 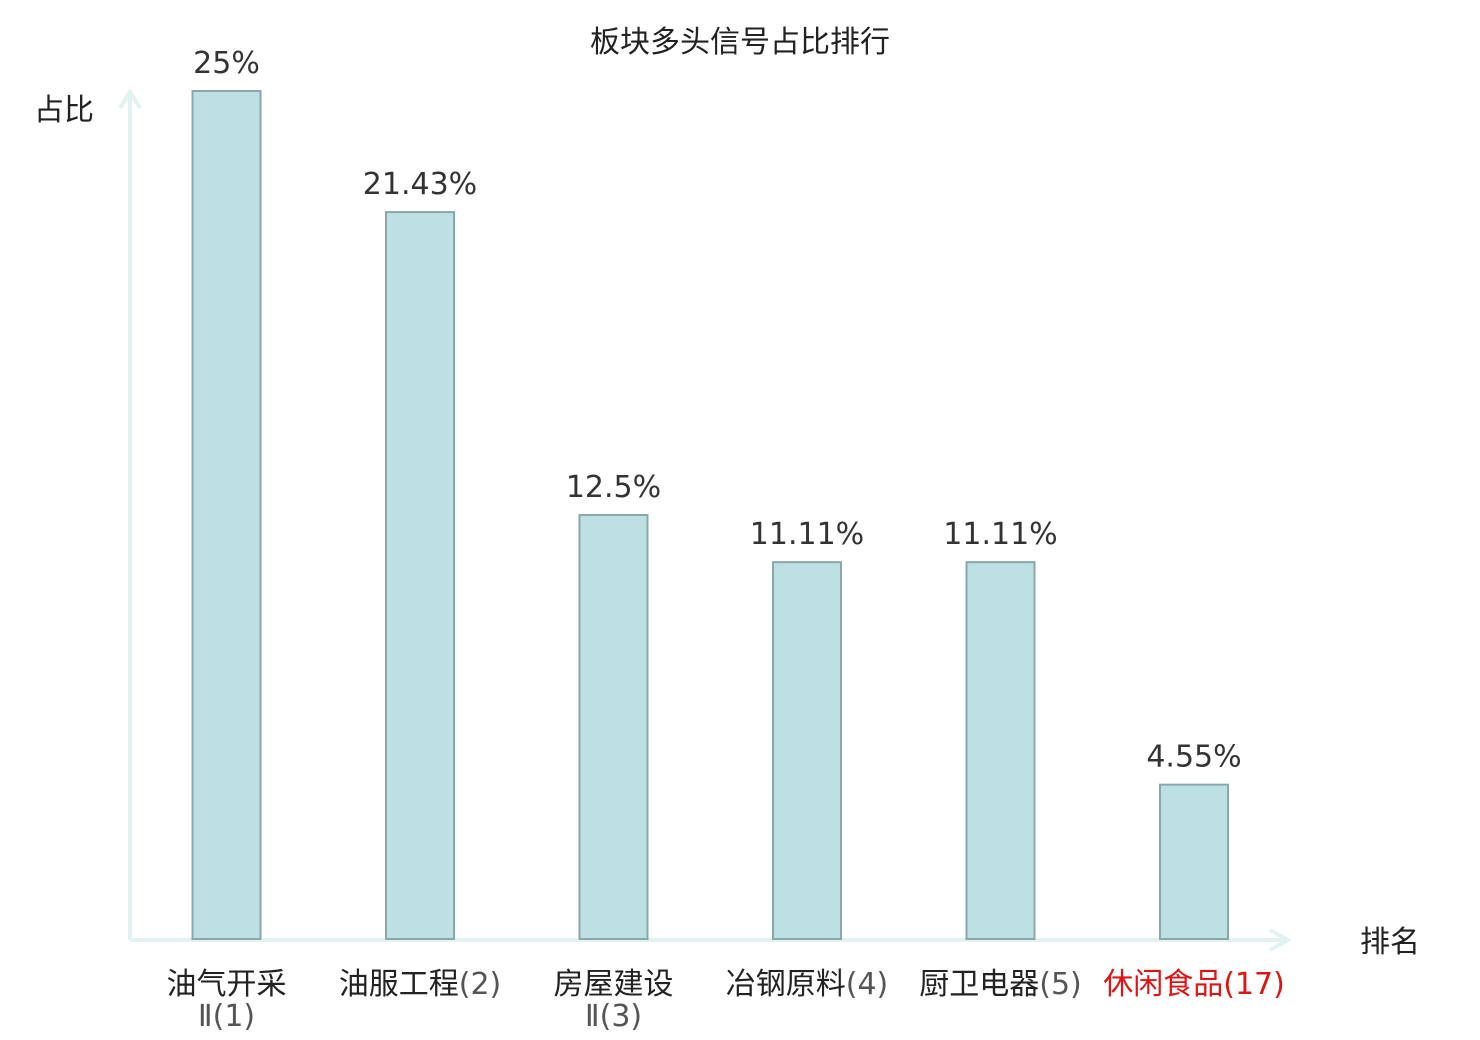 What do you see at coordinates (807, 984) in the screenshot?
I see `tick-label-4: 冶钢原料(4)` at bounding box center [807, 984].